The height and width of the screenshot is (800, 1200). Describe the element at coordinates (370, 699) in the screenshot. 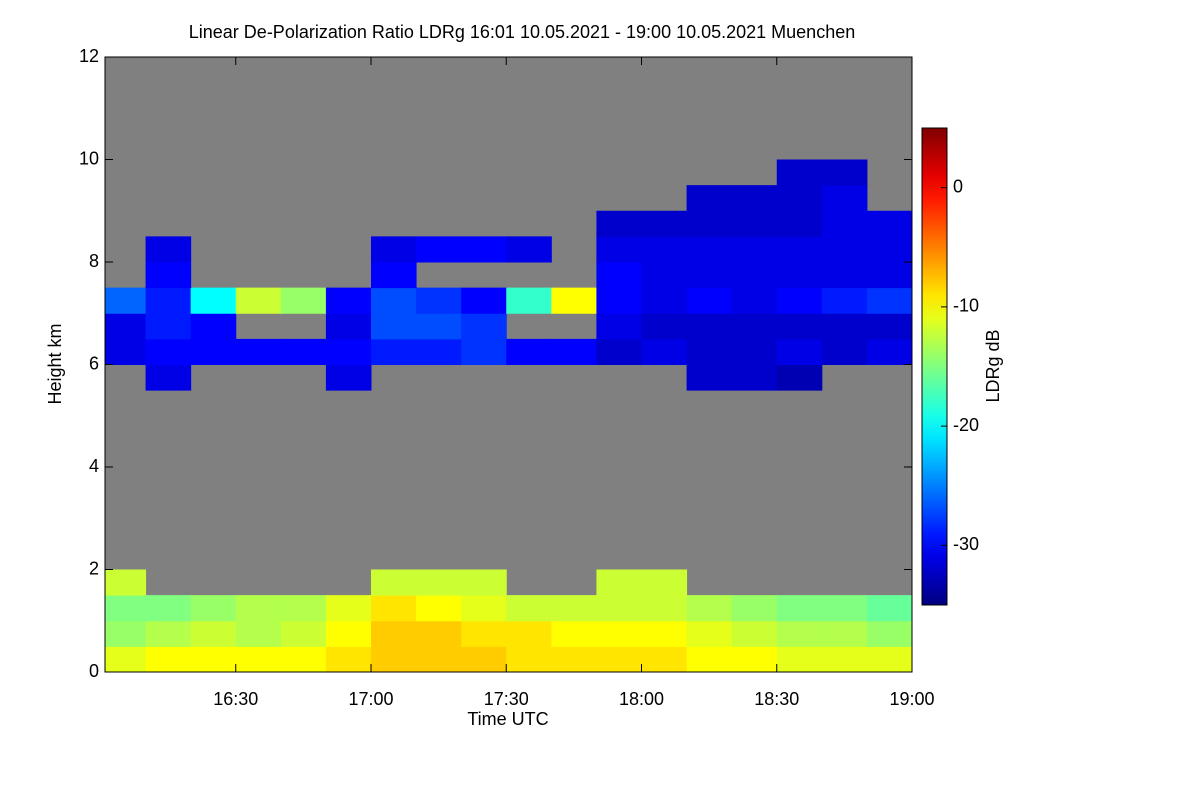

I see `x-tick-label: 17:00` at that location.